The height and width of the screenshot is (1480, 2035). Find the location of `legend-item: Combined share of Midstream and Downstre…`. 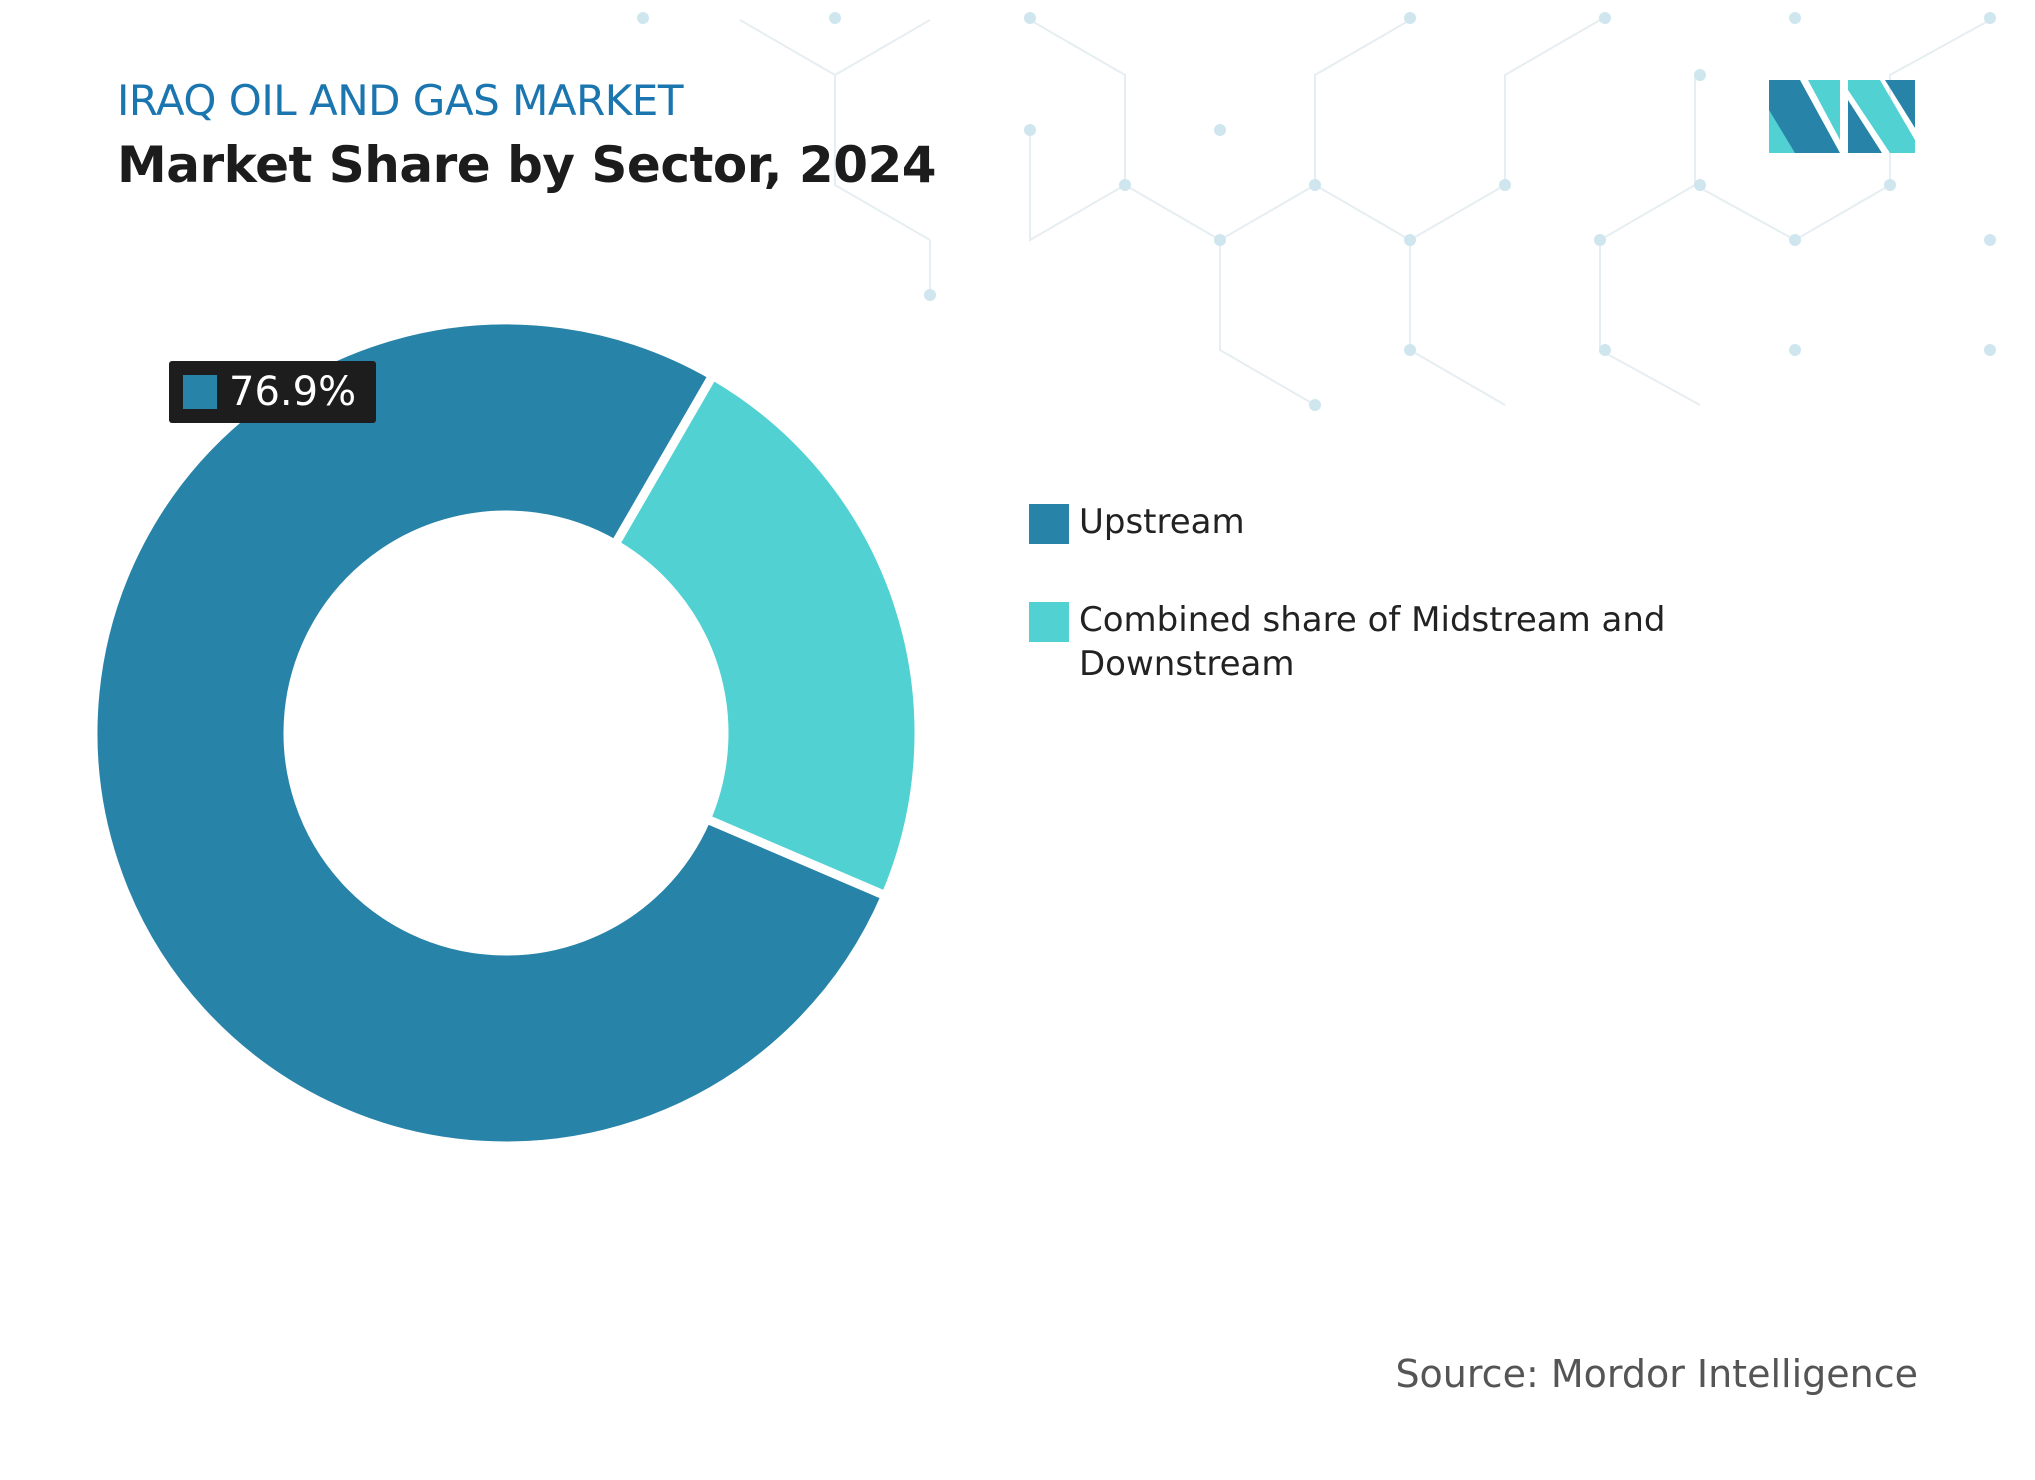

legend-item: Combined share of Midstream and Downstre… is located at coordinates (1409, 642).